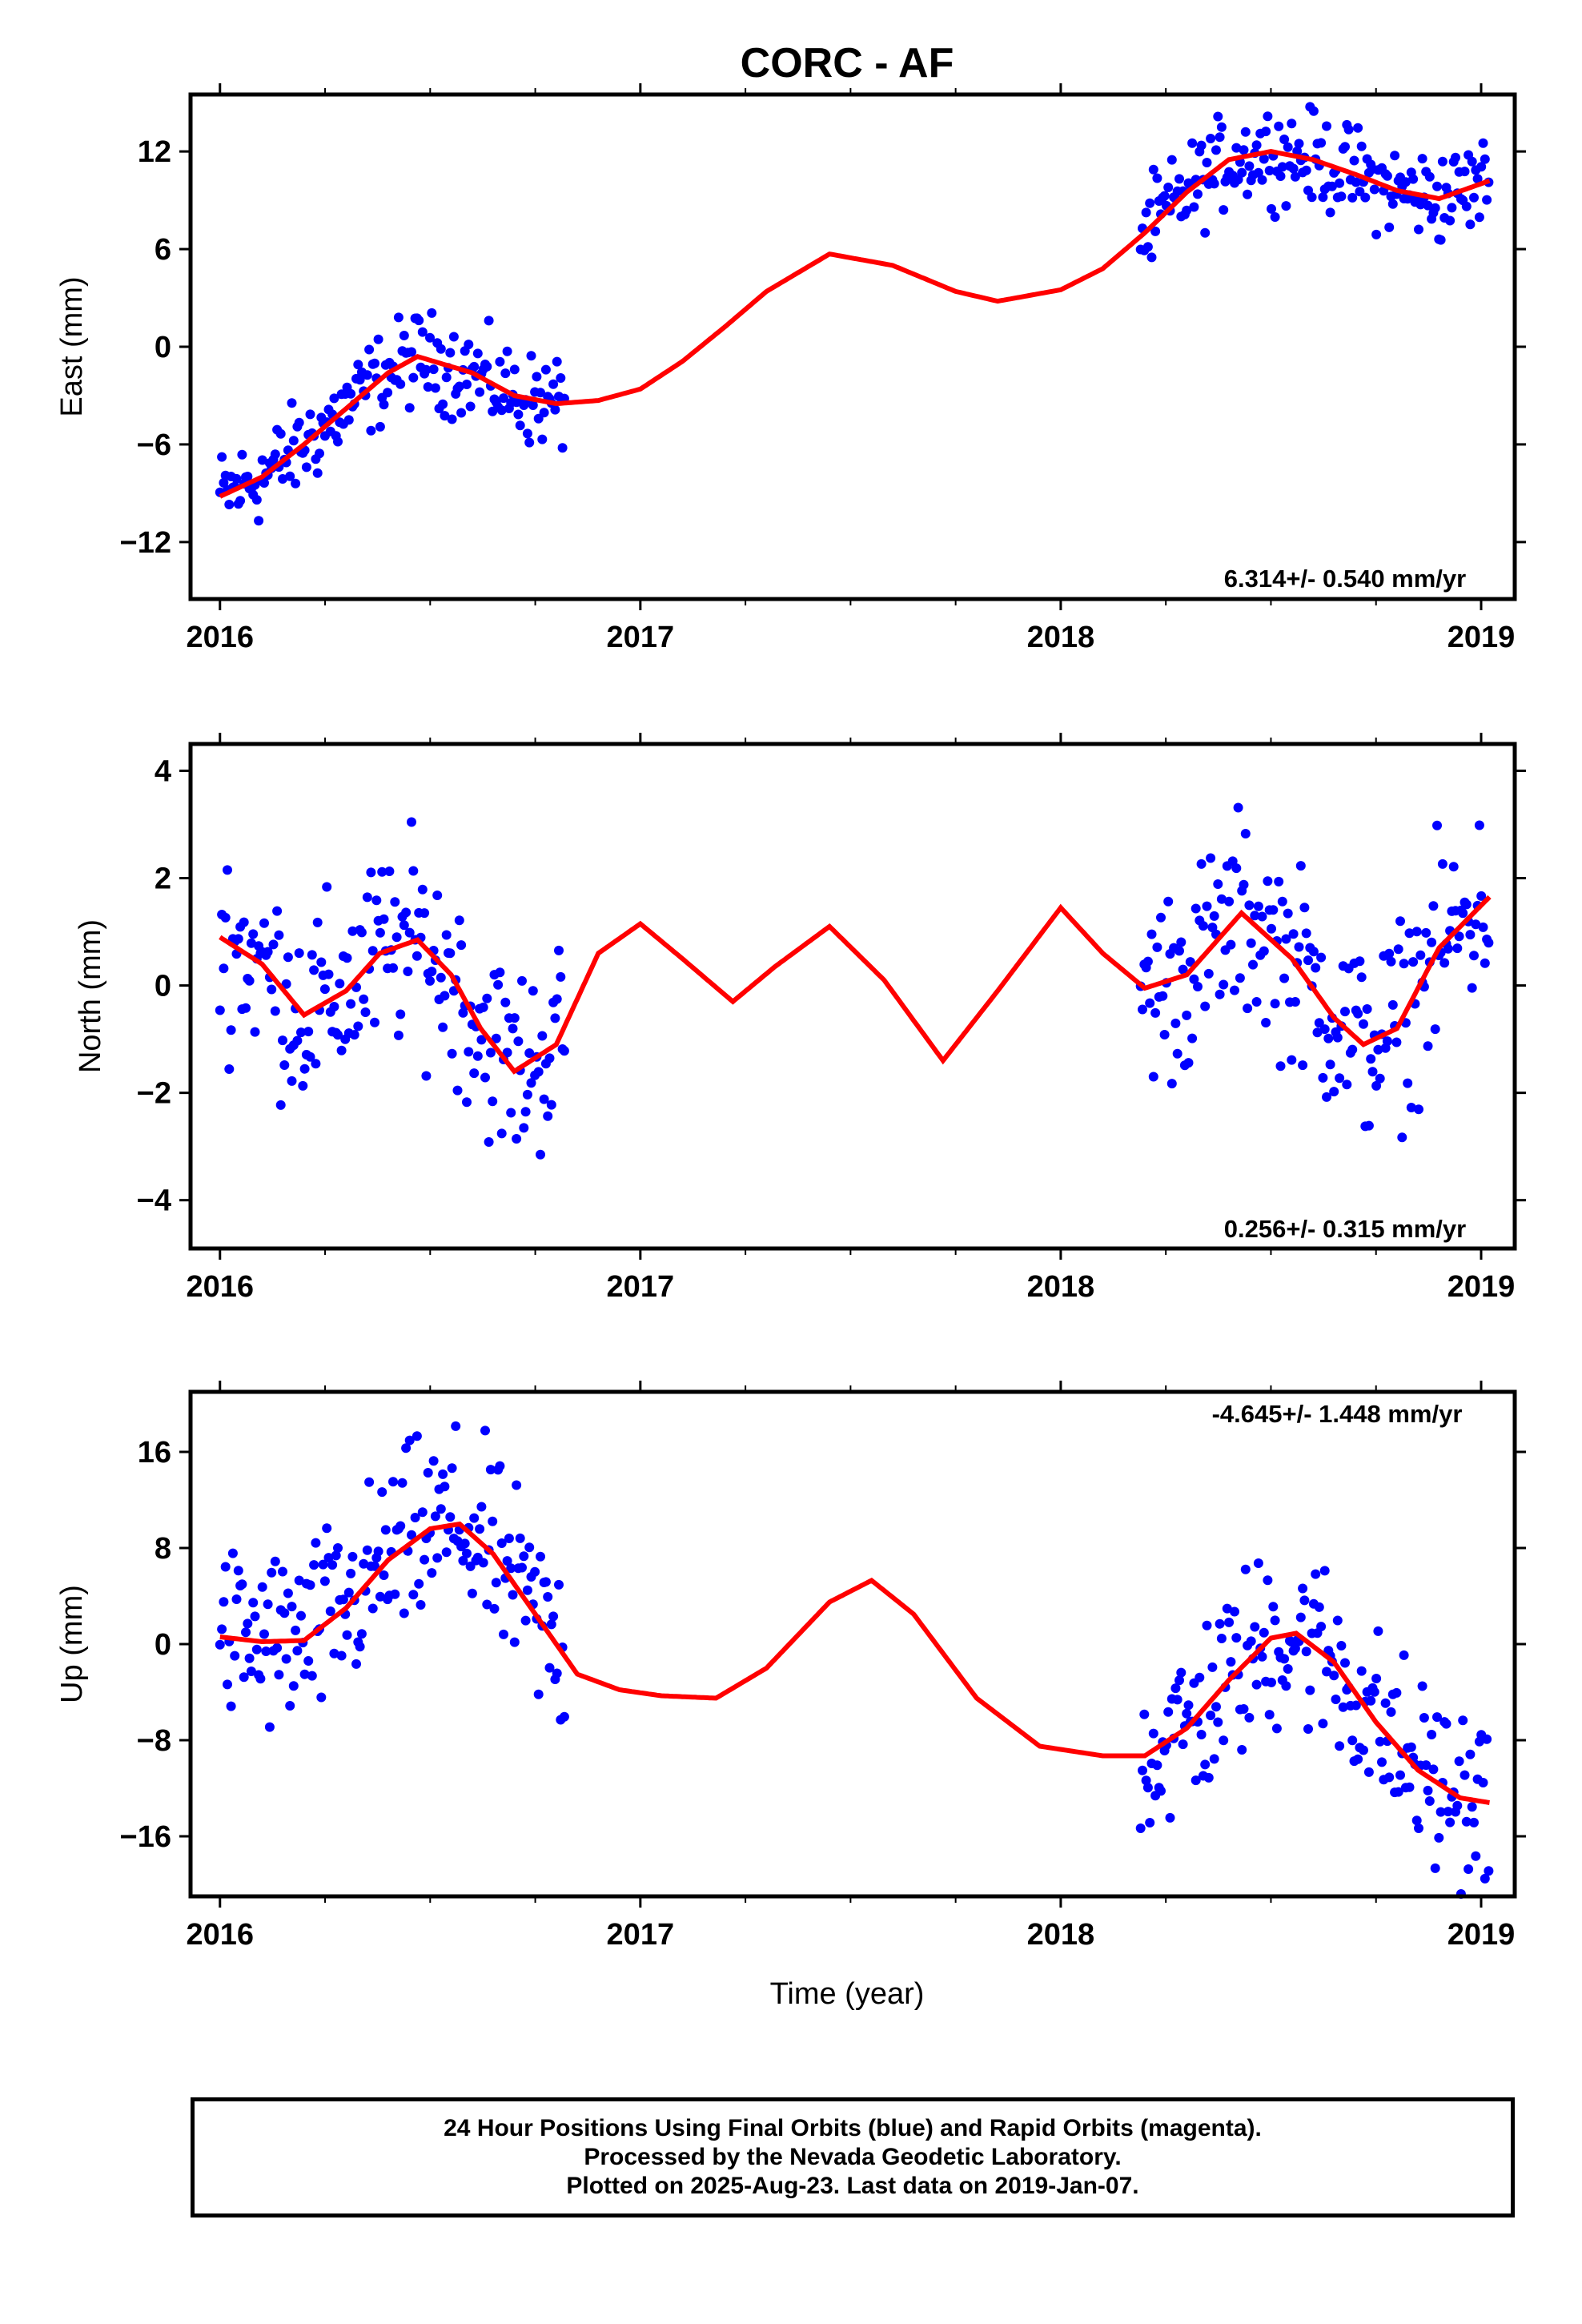 The height and width of the screenshot is (2324, 1582). Describe the element at coordinates (854, 314) in the screenshot. I see `east-observations` at that location.